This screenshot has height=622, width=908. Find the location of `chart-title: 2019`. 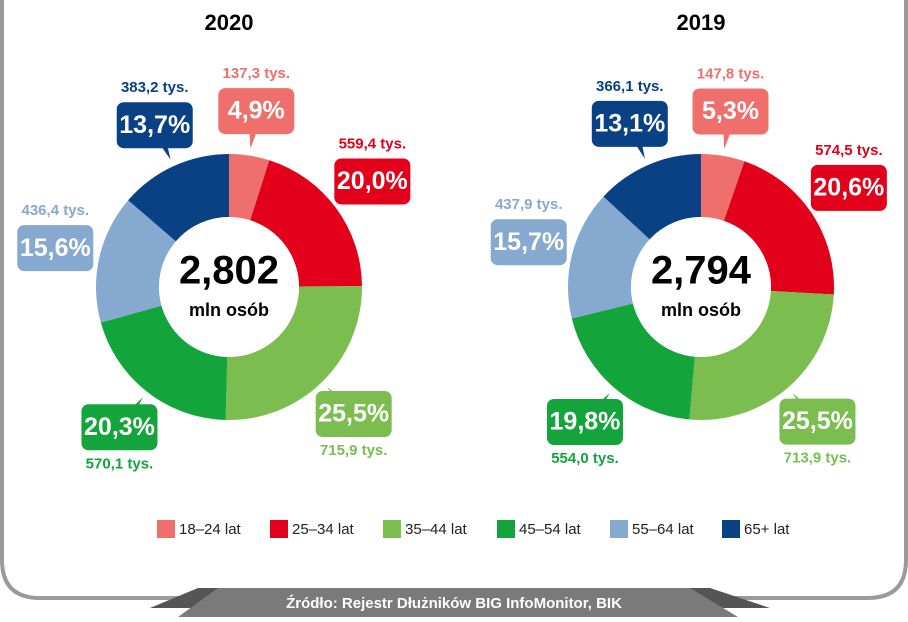

chart-title: 2019 is located at coordinates (701, 22).